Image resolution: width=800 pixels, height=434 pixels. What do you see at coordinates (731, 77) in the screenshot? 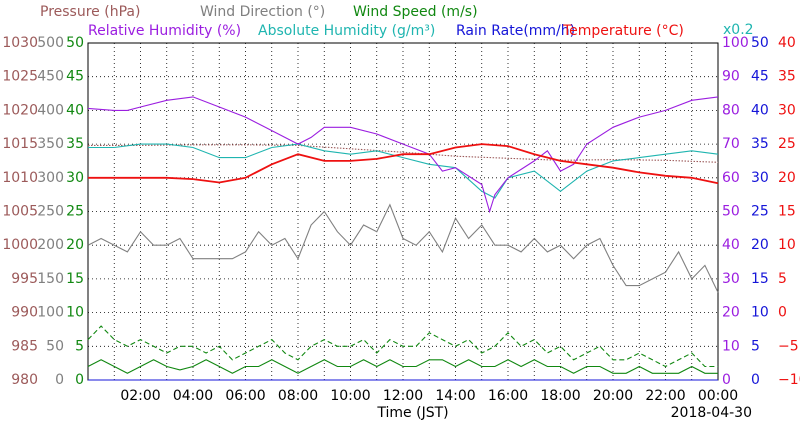
I see `y-tick-label: 90` at bounding box center [731, 77].